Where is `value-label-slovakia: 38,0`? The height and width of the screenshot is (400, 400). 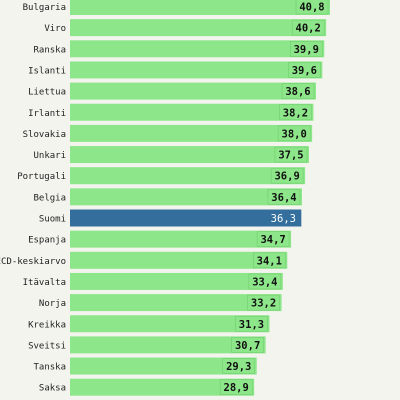 value-label-slovakia: 38,0 is located at coordinates (294, 134).